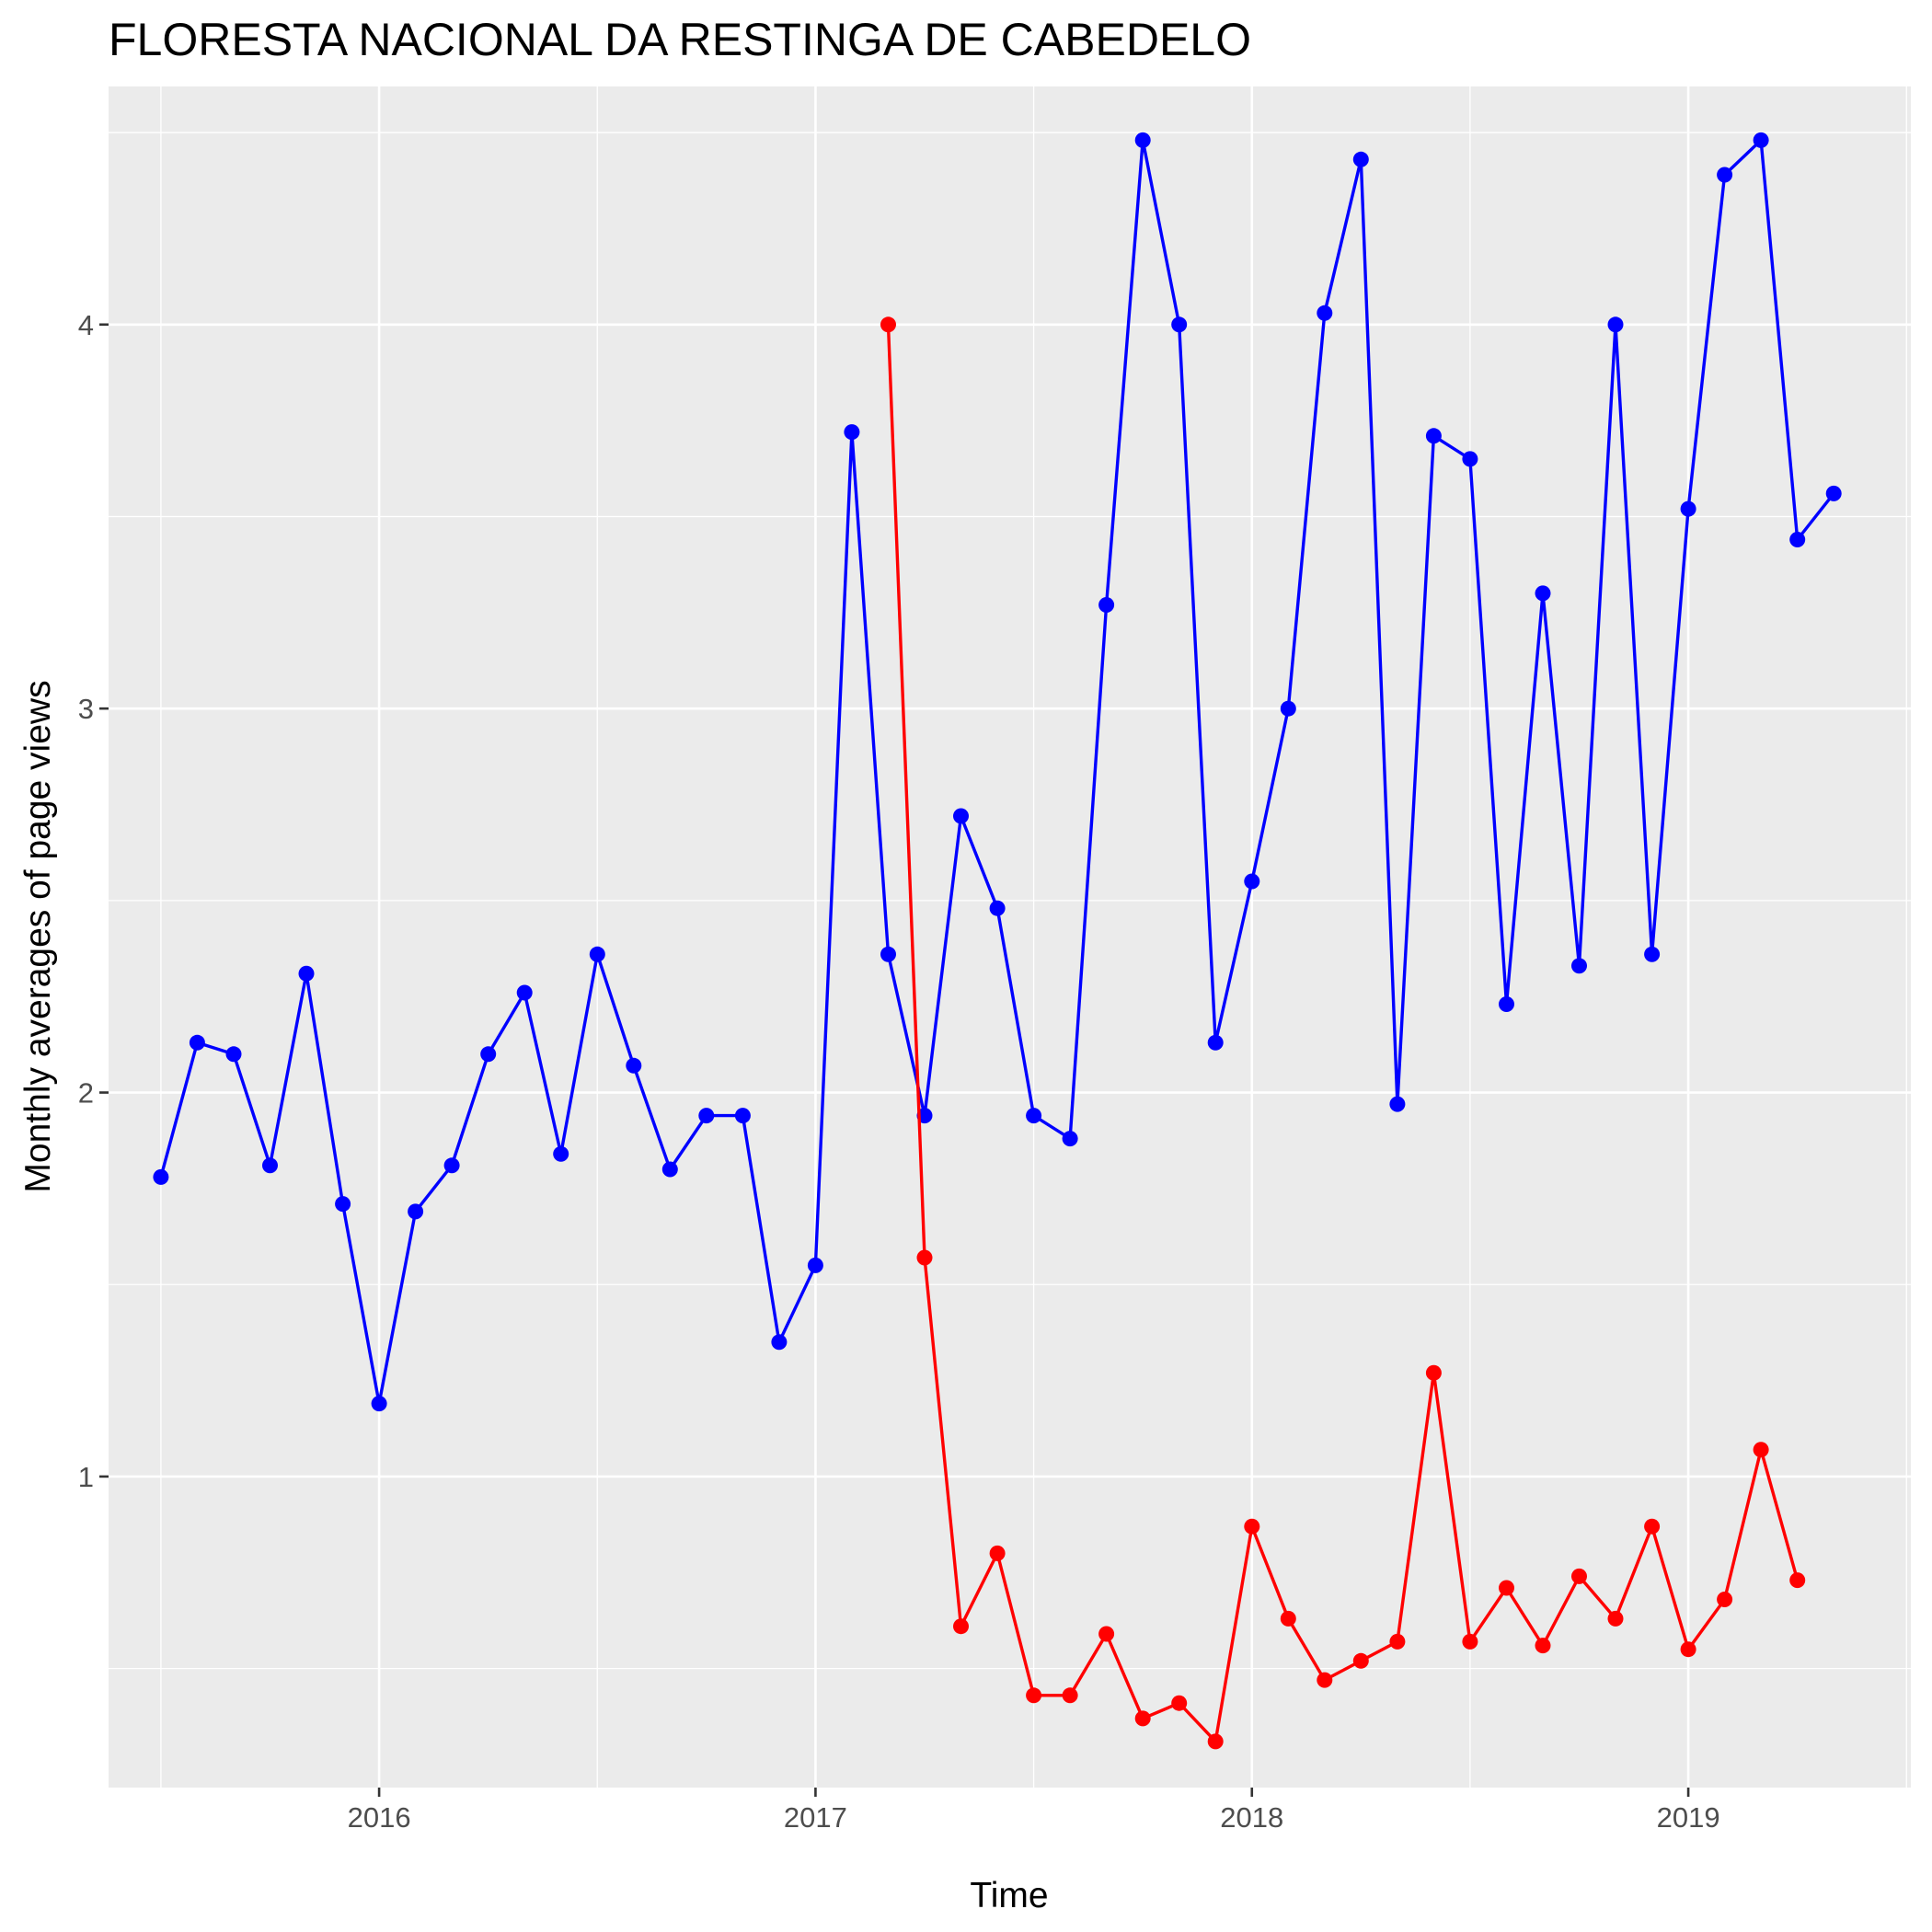 This screenshot has height=1932, width=1932. What do you see at coordinates (1251, 1817) in the screenshot?
I see `x-tick-label: 2018` at bounding box center [1251, 1817].